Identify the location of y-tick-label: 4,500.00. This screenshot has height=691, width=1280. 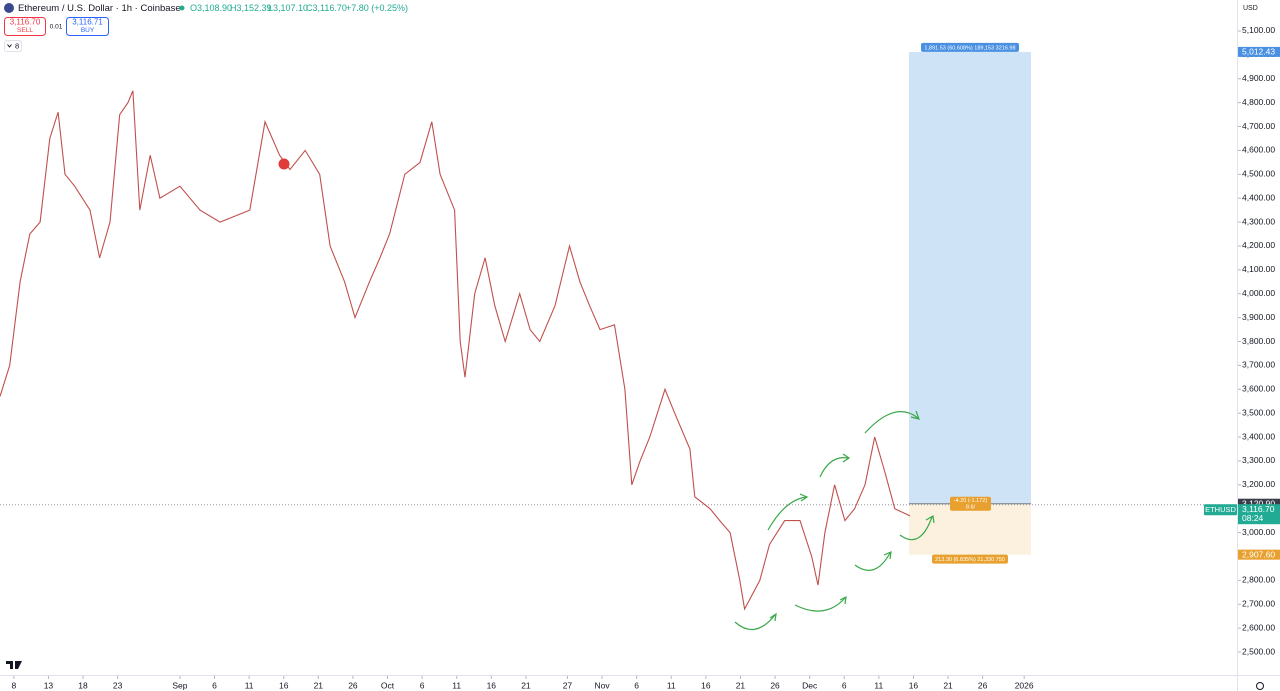
(1258, 174).